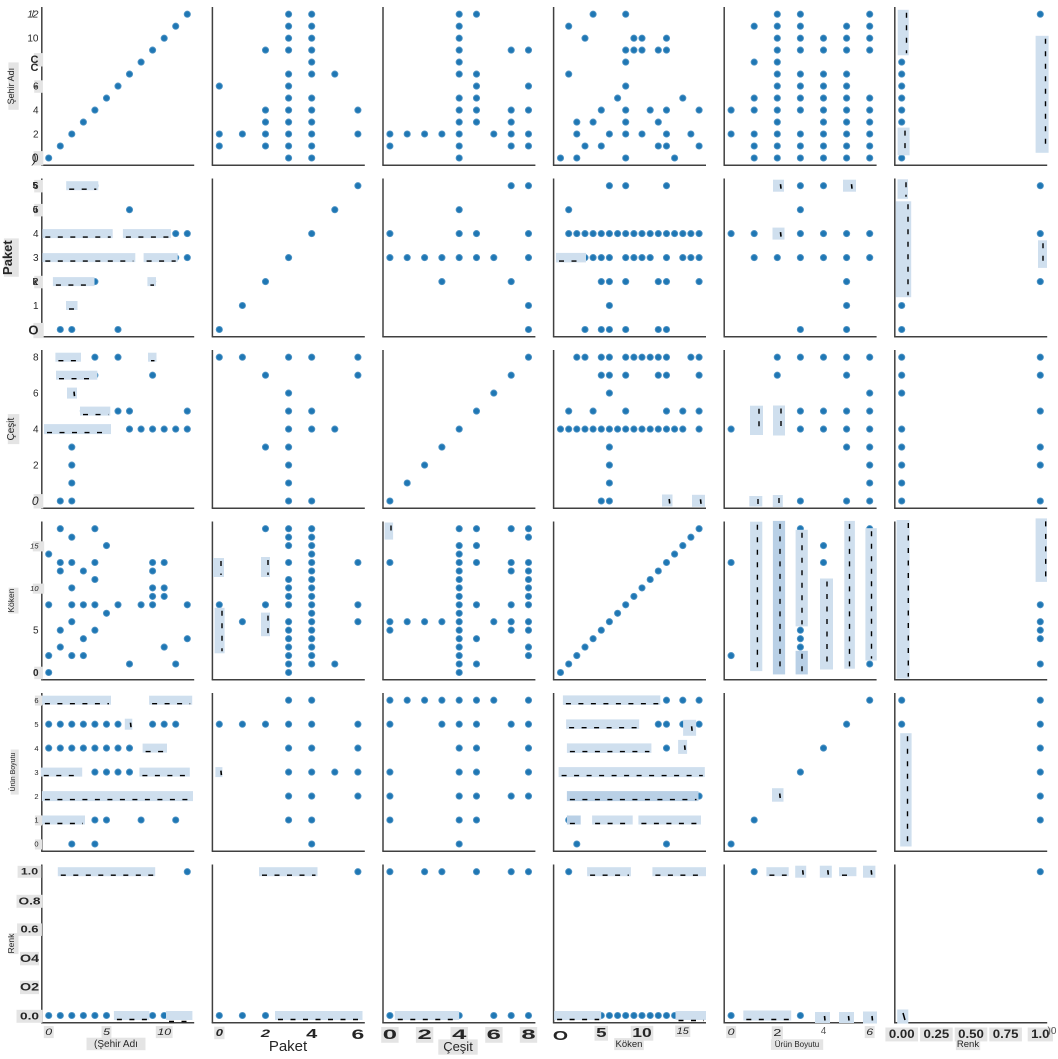  I want to click on svg-text: O4, so click(30, 958).